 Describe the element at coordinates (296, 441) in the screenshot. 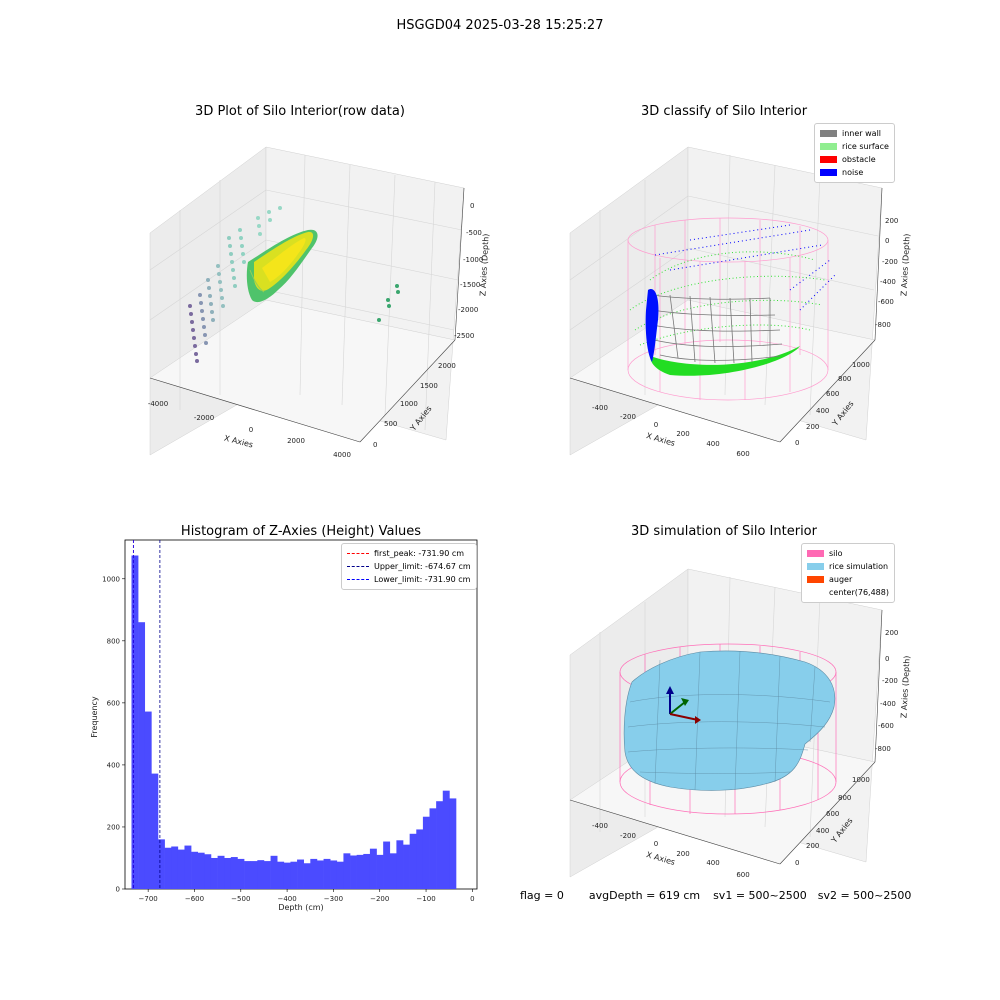

I see `panel1-xtick: 2000` at that location.